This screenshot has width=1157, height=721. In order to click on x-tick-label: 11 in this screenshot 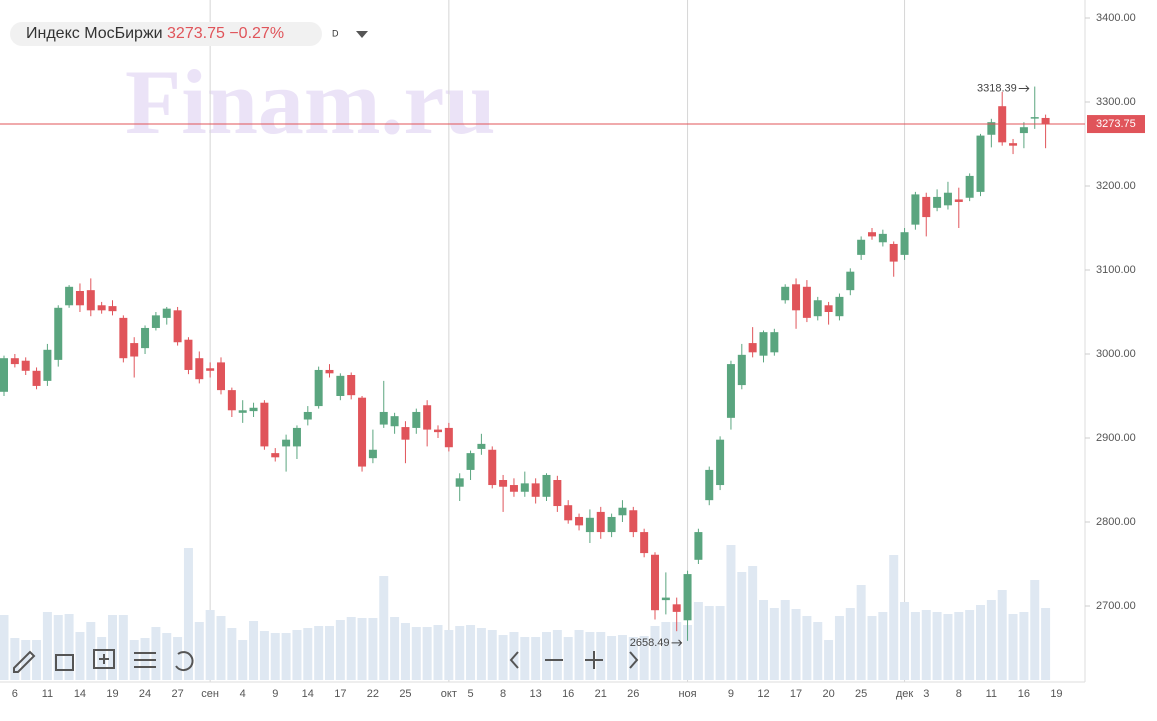, I will do `click(991, 694)`.